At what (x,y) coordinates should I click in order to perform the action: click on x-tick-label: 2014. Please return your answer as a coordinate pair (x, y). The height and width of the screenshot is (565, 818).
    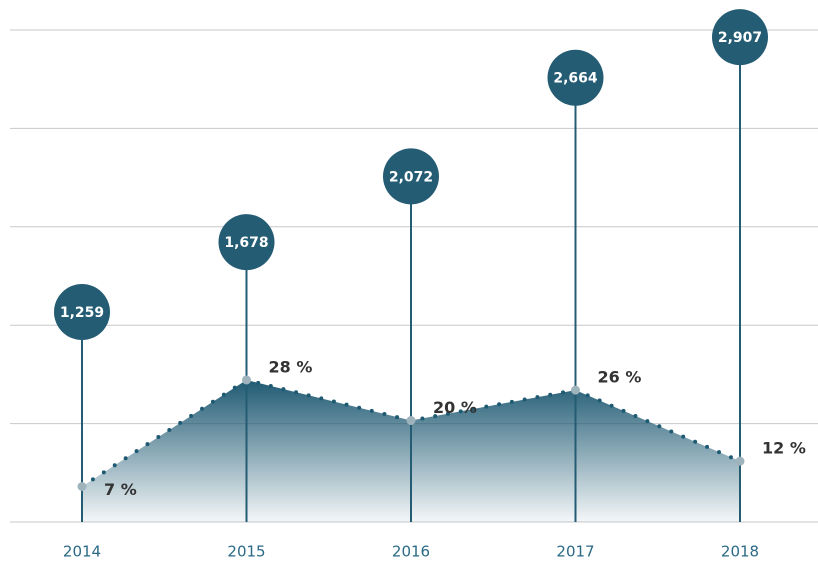
    Looking at the image, I should click on (82, 552).